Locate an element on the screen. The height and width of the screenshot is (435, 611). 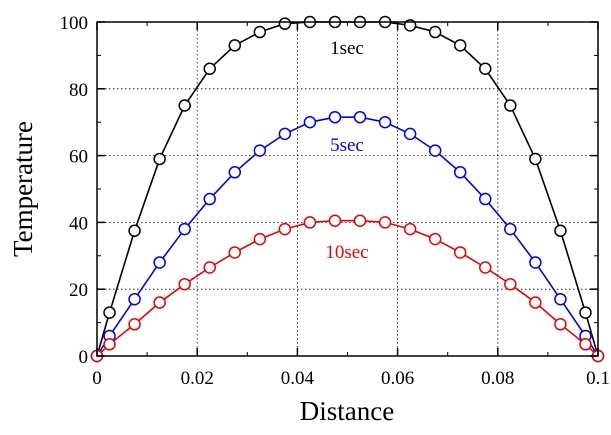
x-tick-label: 0.06 is located at coordinates (397, 378).